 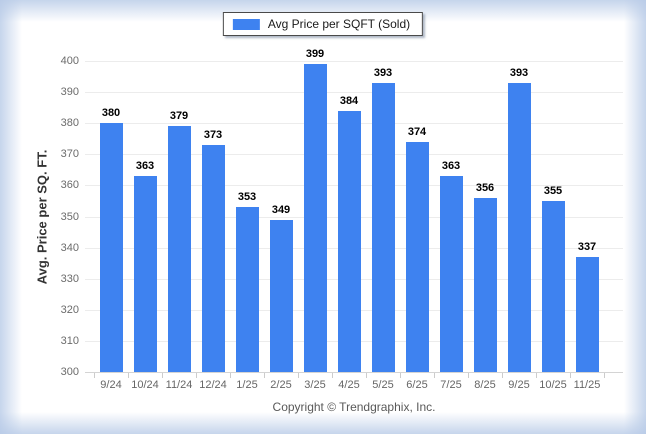 What do you see at coordinates (69, 92) in the screenshot?
I see `y-tick-label: 390` at bounding box center [69, 92].